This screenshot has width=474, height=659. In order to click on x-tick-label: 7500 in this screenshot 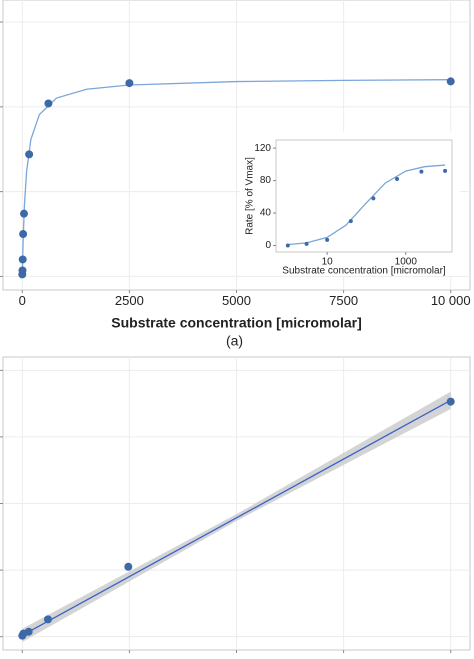, I will do `click(343, 300)`.